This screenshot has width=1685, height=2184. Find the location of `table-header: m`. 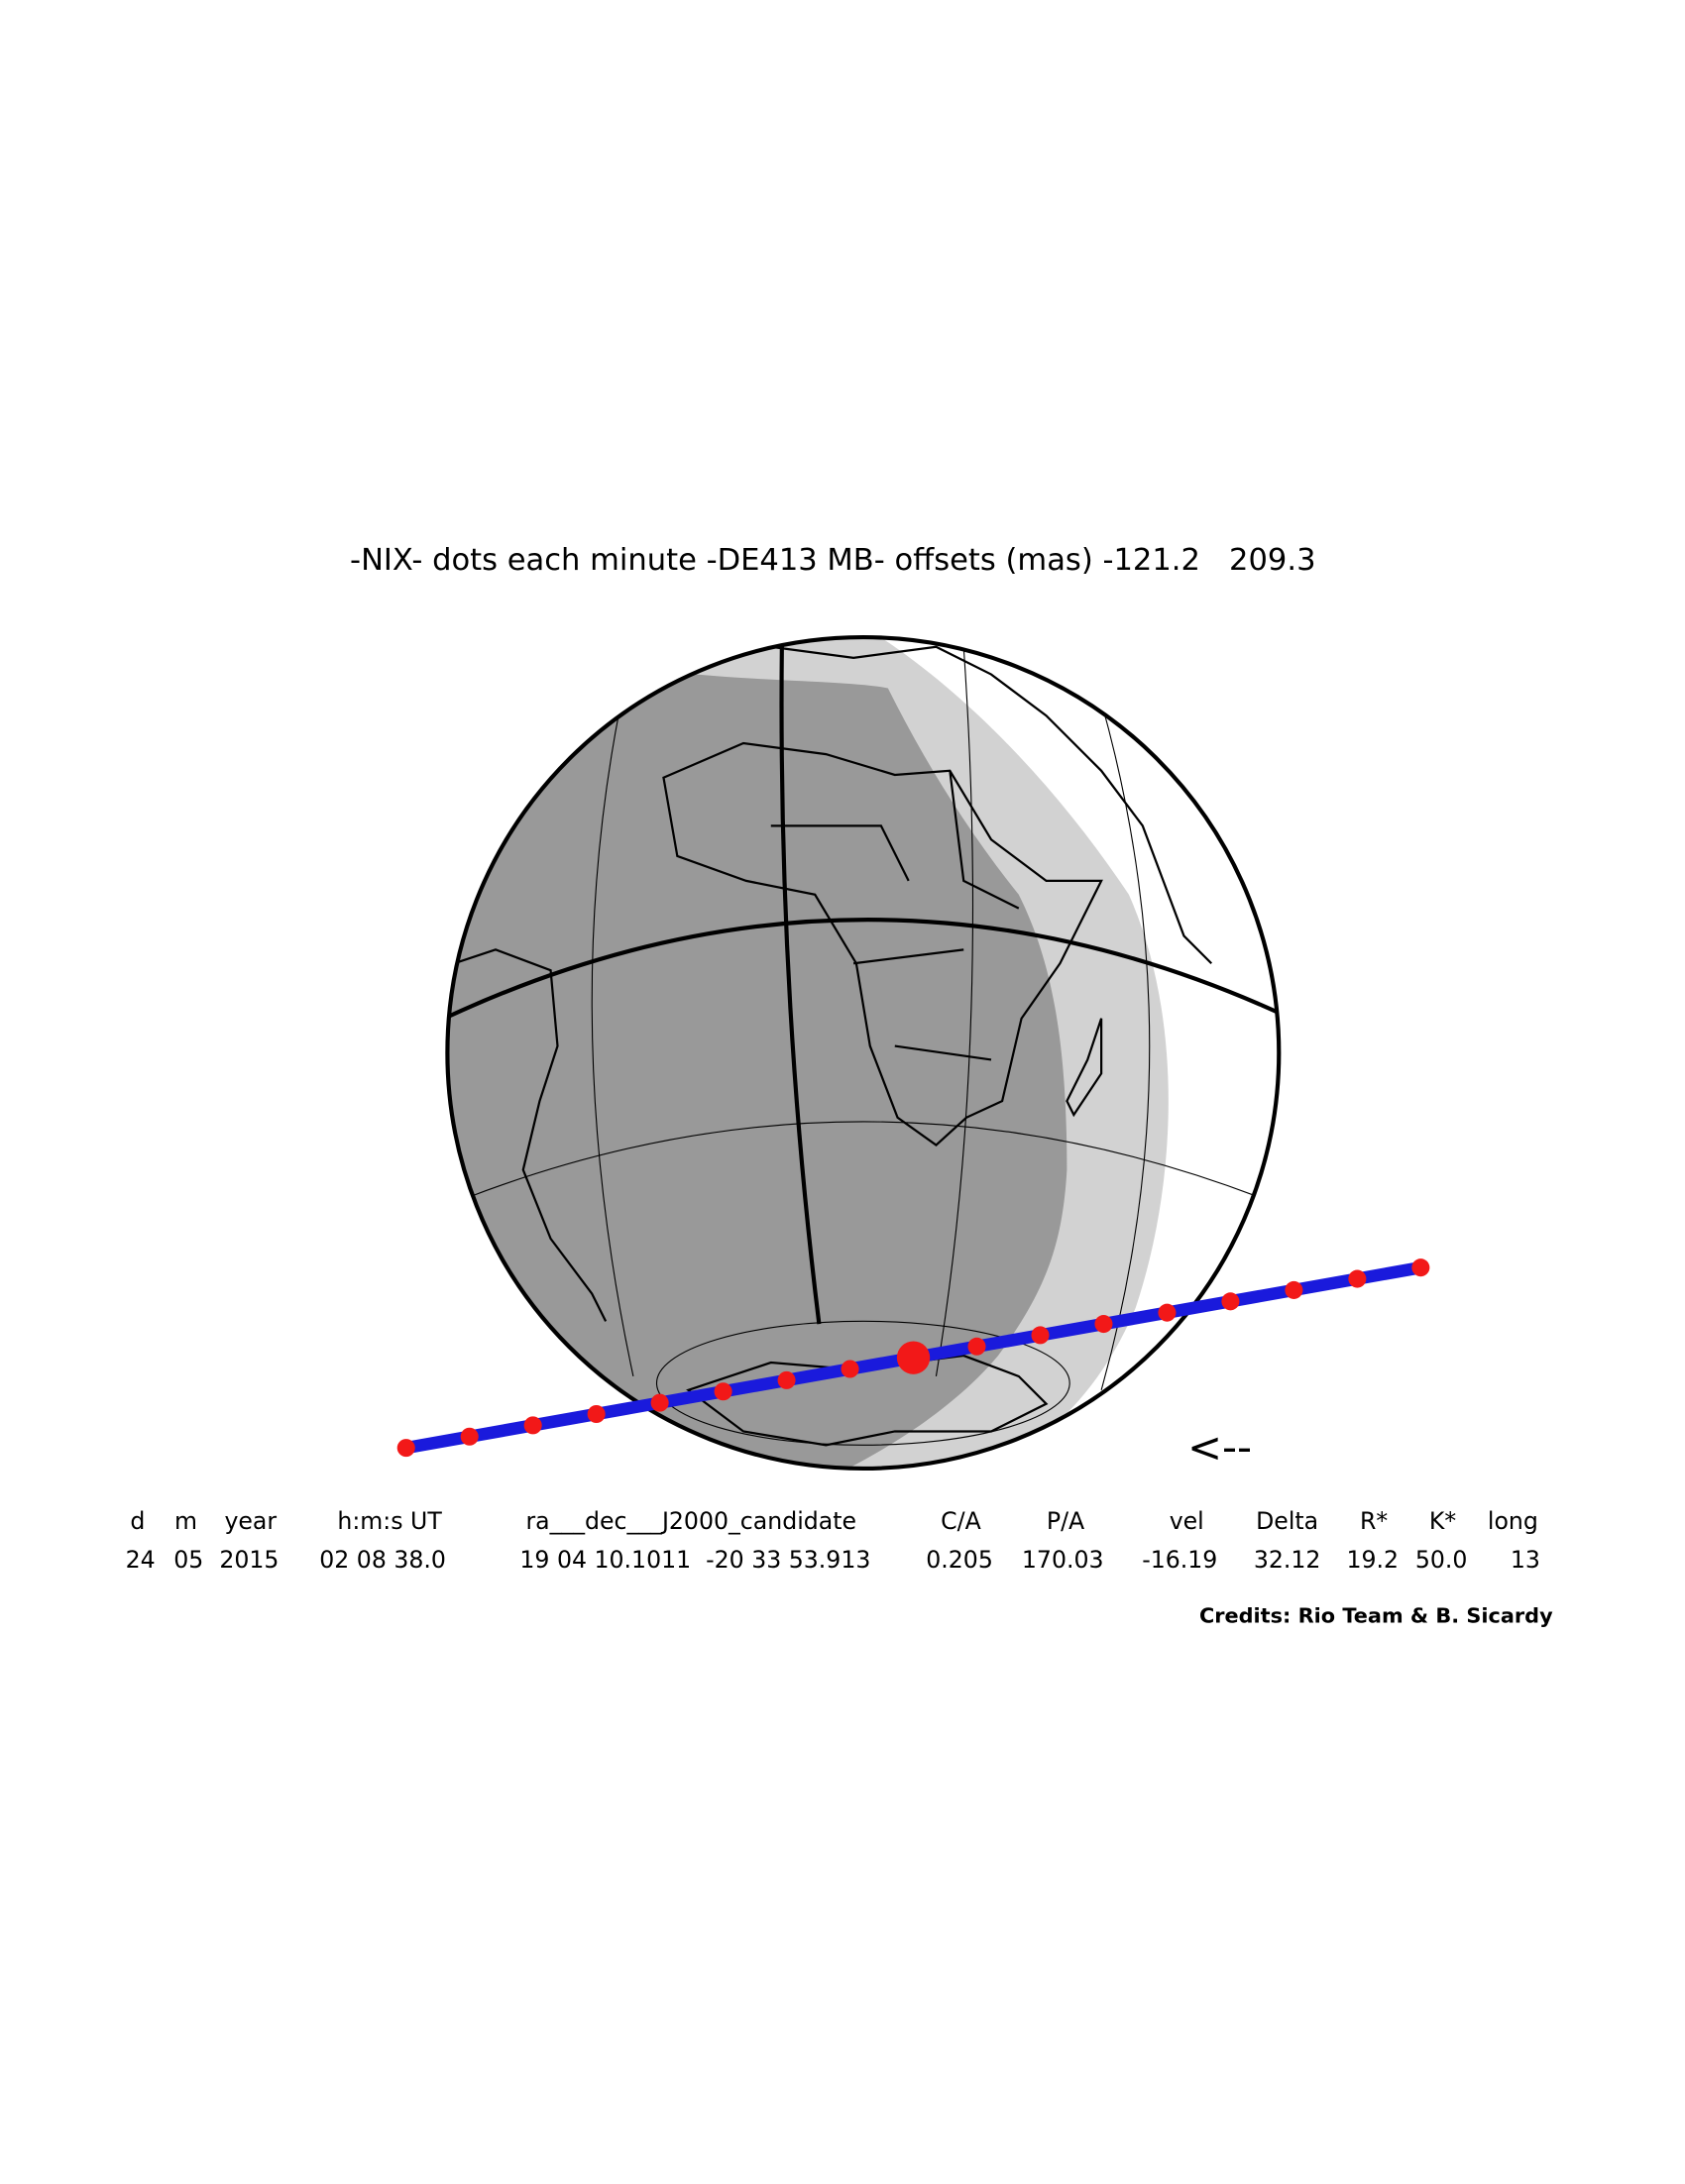

table-header: m is located at coordinates (185, 1521).